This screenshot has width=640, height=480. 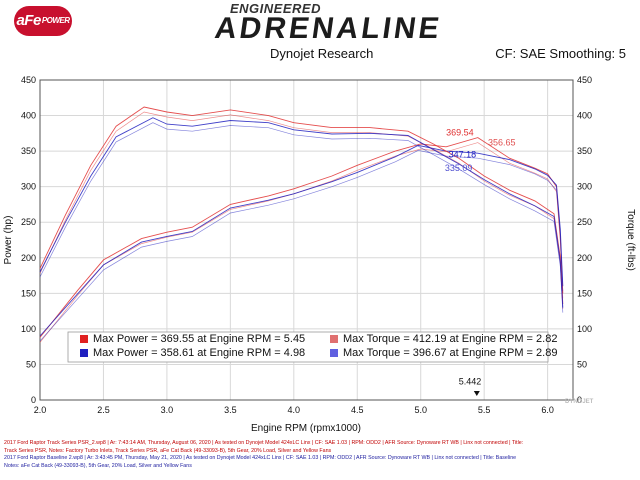 I want to click on y-tick-label-right: 200, so click(x=584, y=258).